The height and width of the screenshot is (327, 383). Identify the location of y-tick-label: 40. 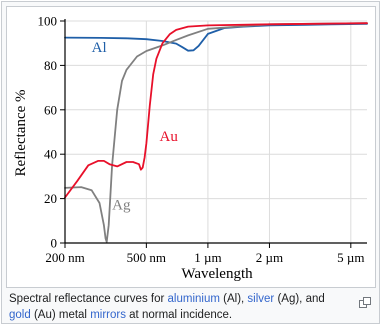
(50, 154).